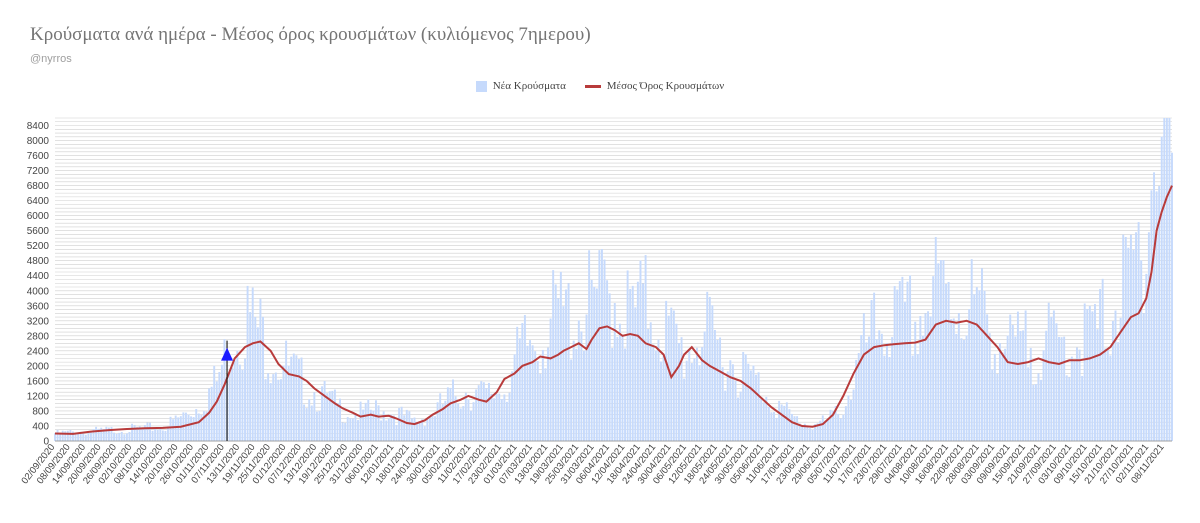 Image resolution: width=1200 pixels, height=523 pixels. Describe the element at coordinates (38, 276) in the screenshot. I see `y-tick-label: 4400` at that location.